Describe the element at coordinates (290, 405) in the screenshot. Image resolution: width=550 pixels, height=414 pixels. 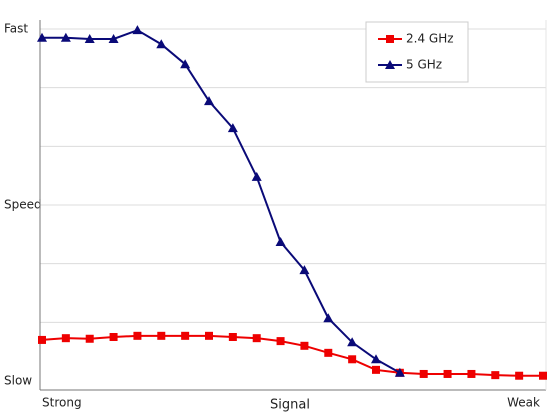
I see `x-axis-label: Signal` at that location.